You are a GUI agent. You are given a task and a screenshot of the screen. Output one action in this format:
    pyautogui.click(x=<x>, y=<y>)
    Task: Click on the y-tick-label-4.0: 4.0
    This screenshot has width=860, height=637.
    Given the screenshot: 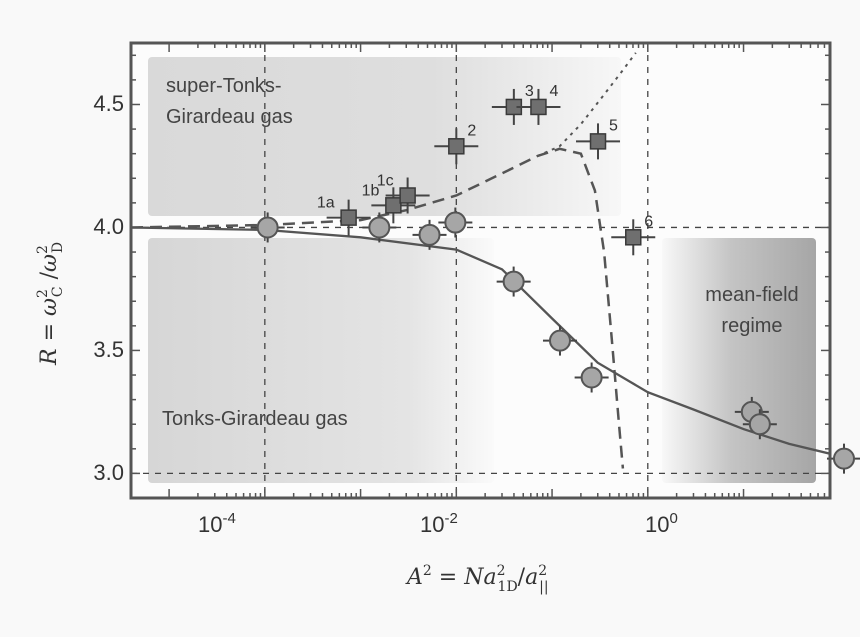 What is the action you would take?
    pyautogui.click(x=108, y=226)
    